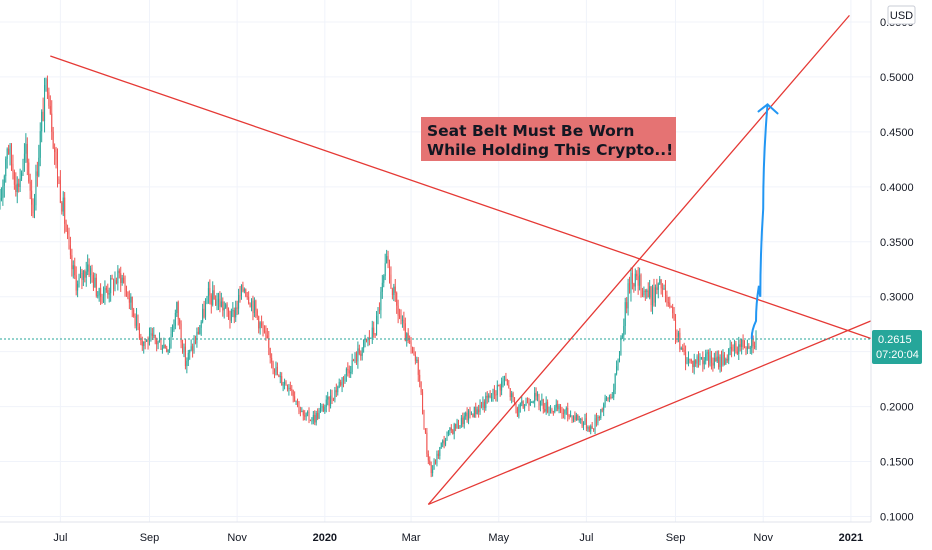 This screenshot has height=550, width=932. I want to click on currency-label: USD, so click(901, 16).